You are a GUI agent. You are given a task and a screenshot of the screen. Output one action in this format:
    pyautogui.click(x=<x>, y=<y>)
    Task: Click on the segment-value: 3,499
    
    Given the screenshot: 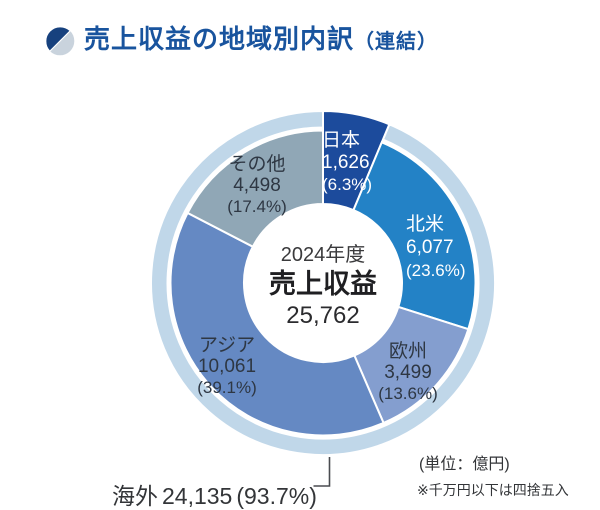 What is the action you would take?
    pyautogui.click(x=408, y=372)
    